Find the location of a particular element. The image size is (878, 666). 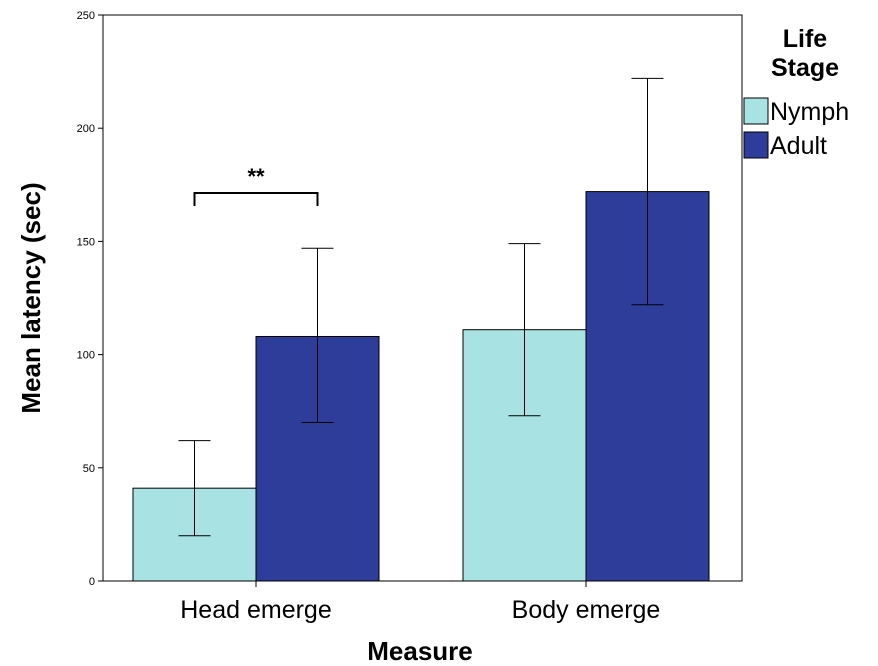

x-axis-title: Measure is located at coordinates (420, 651).